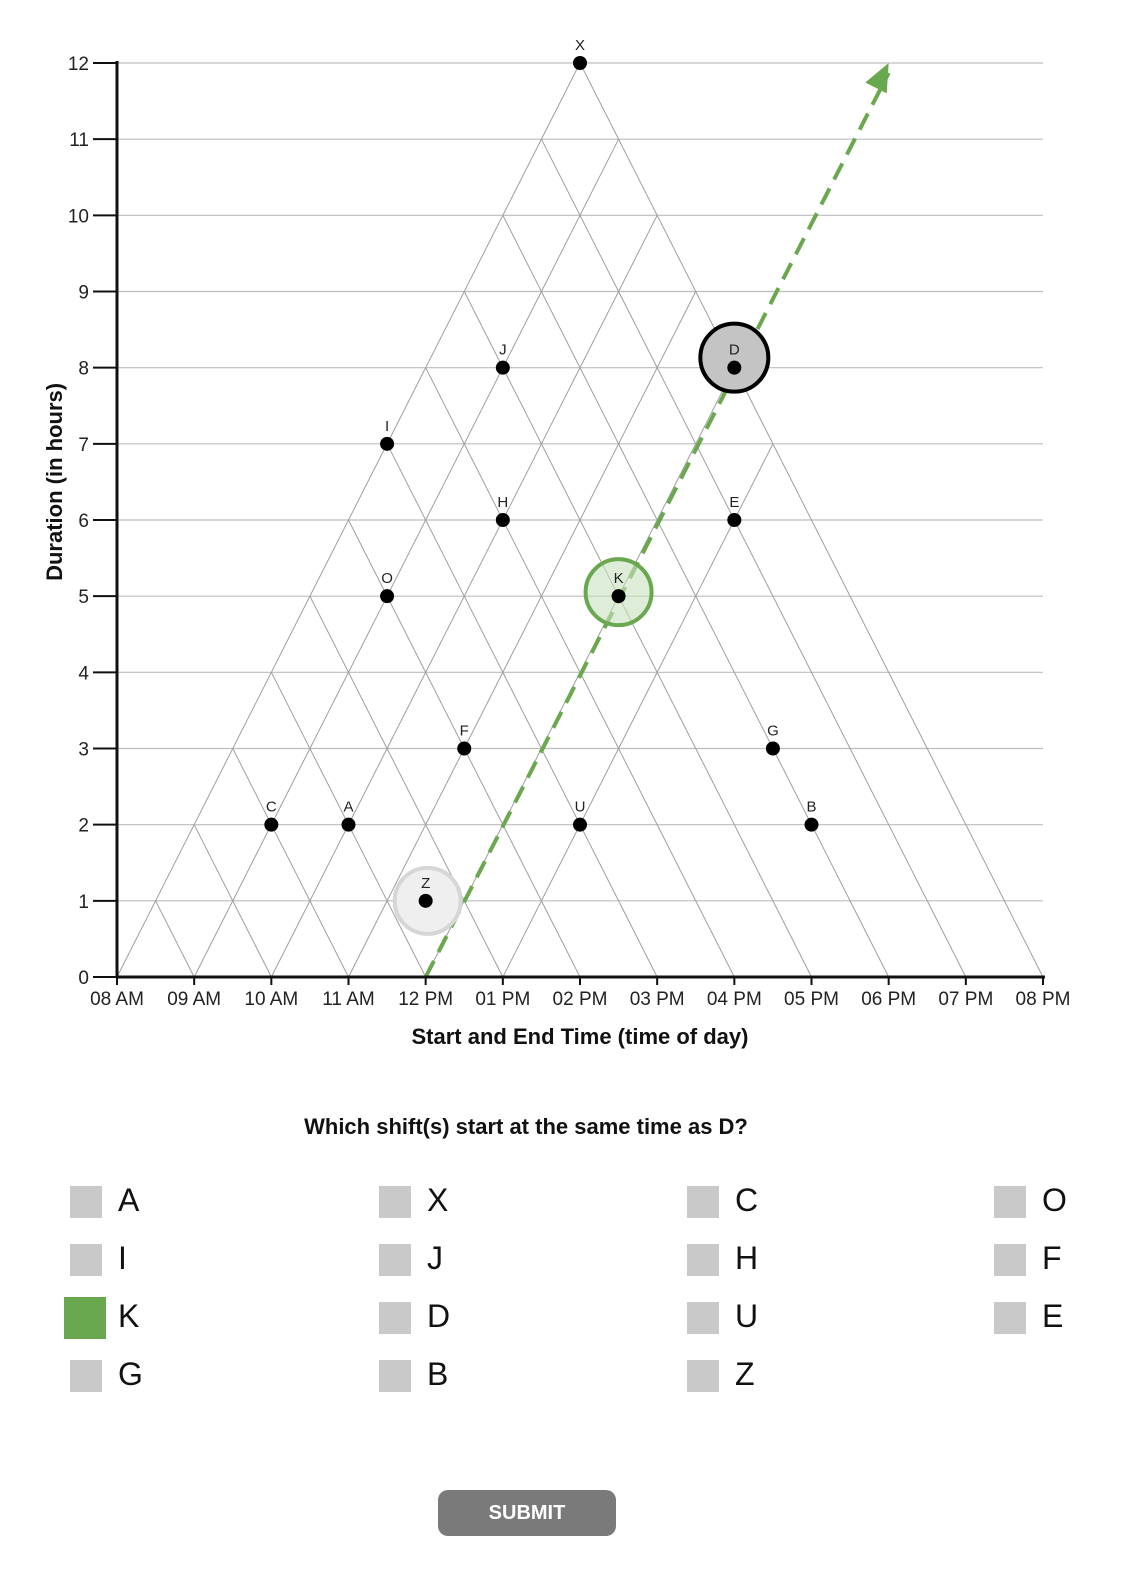  What do you see at coordinates (438, 1200) in the screenshot?
I see `option-label: X` at bounding box center [438, 1200].